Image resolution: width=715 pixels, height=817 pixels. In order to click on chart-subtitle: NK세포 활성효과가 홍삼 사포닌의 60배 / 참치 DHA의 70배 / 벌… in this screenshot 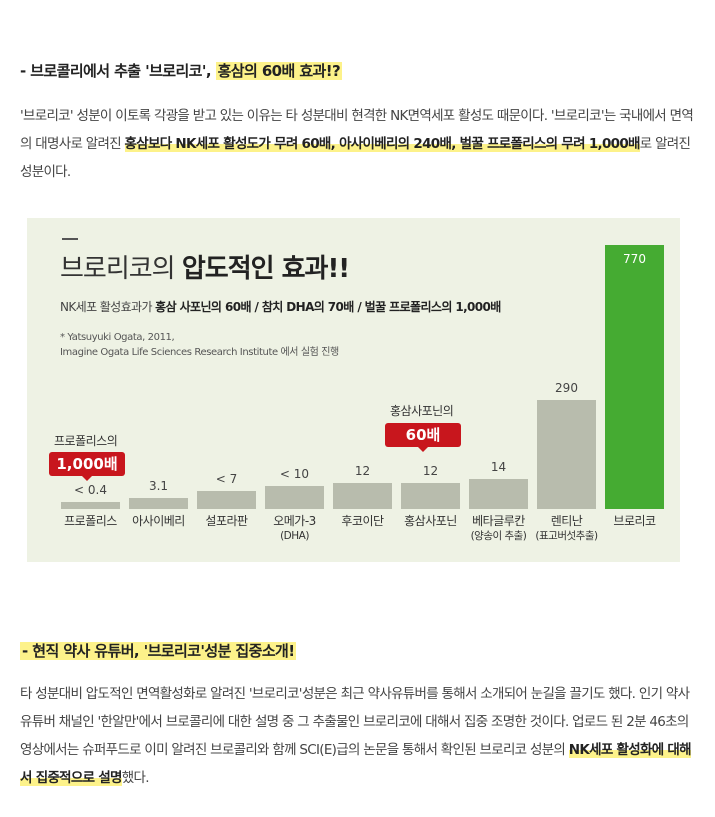, I will do `click(280, 306)`.